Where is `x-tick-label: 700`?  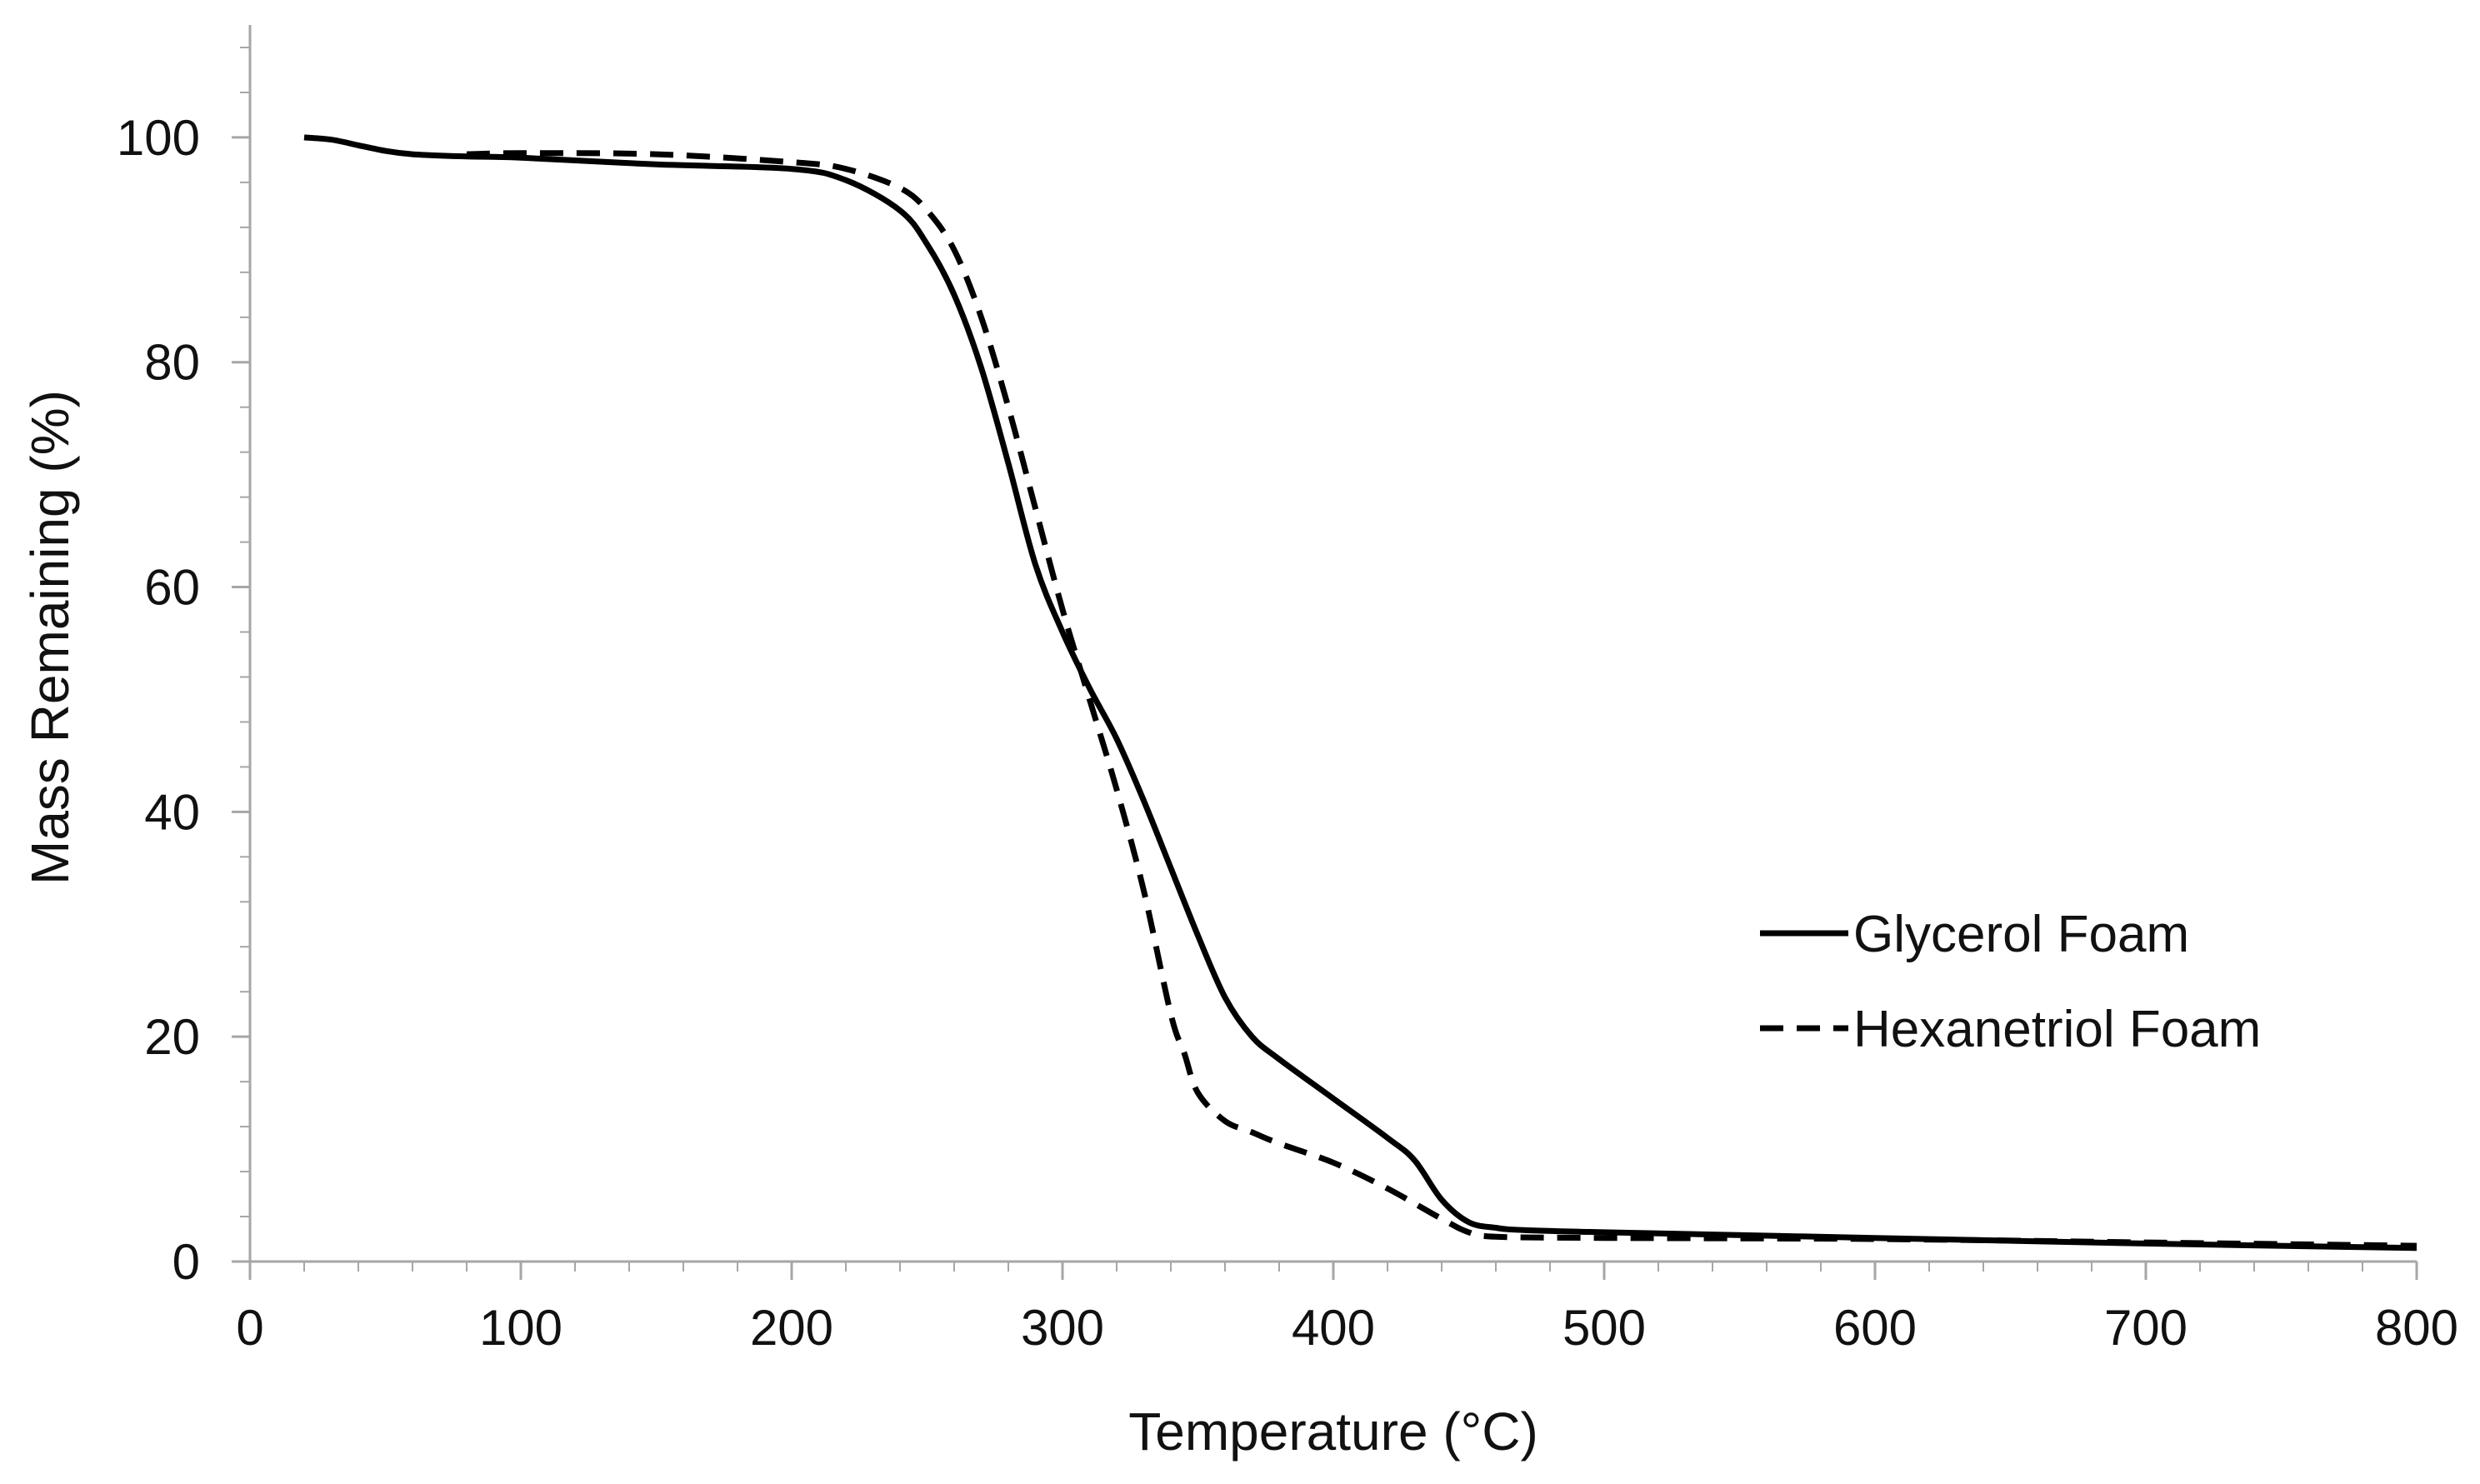
x-tick-label: 700 is located at coordinates (2146, 1328).